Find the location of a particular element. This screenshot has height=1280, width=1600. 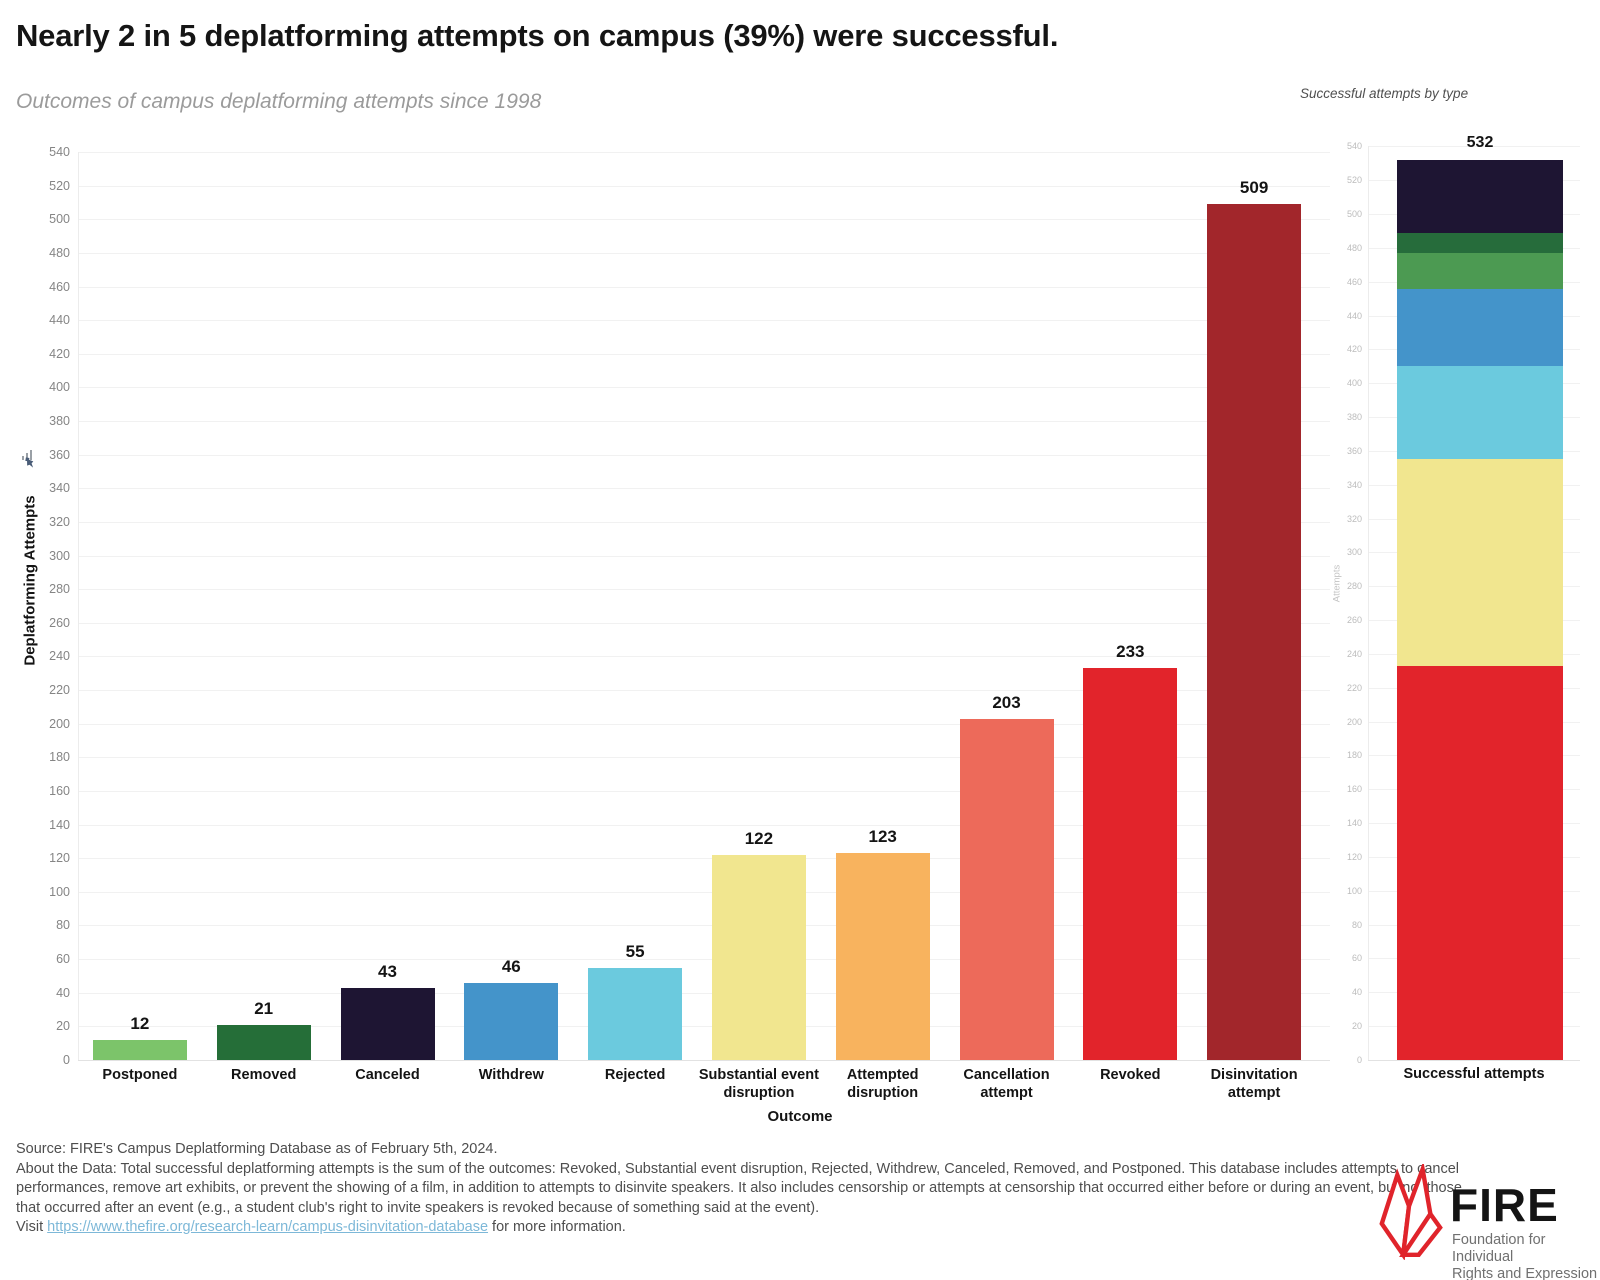

y-tick-label-340: 340 is located at coordinates (59, 488).